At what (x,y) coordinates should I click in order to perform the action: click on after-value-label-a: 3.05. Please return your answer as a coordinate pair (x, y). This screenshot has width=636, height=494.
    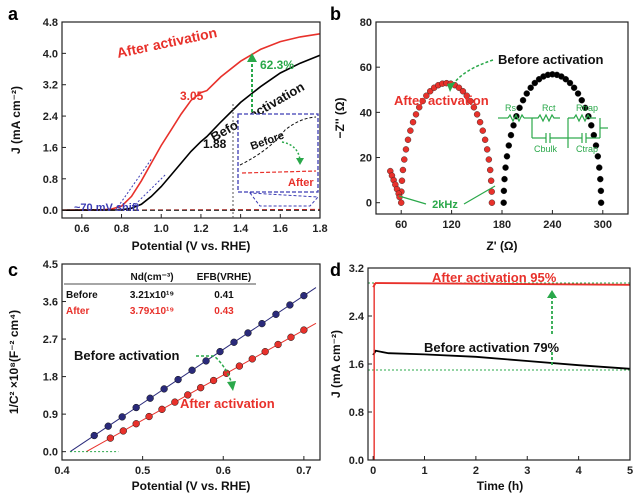
    Looking at the image, I should click on (192, 96).